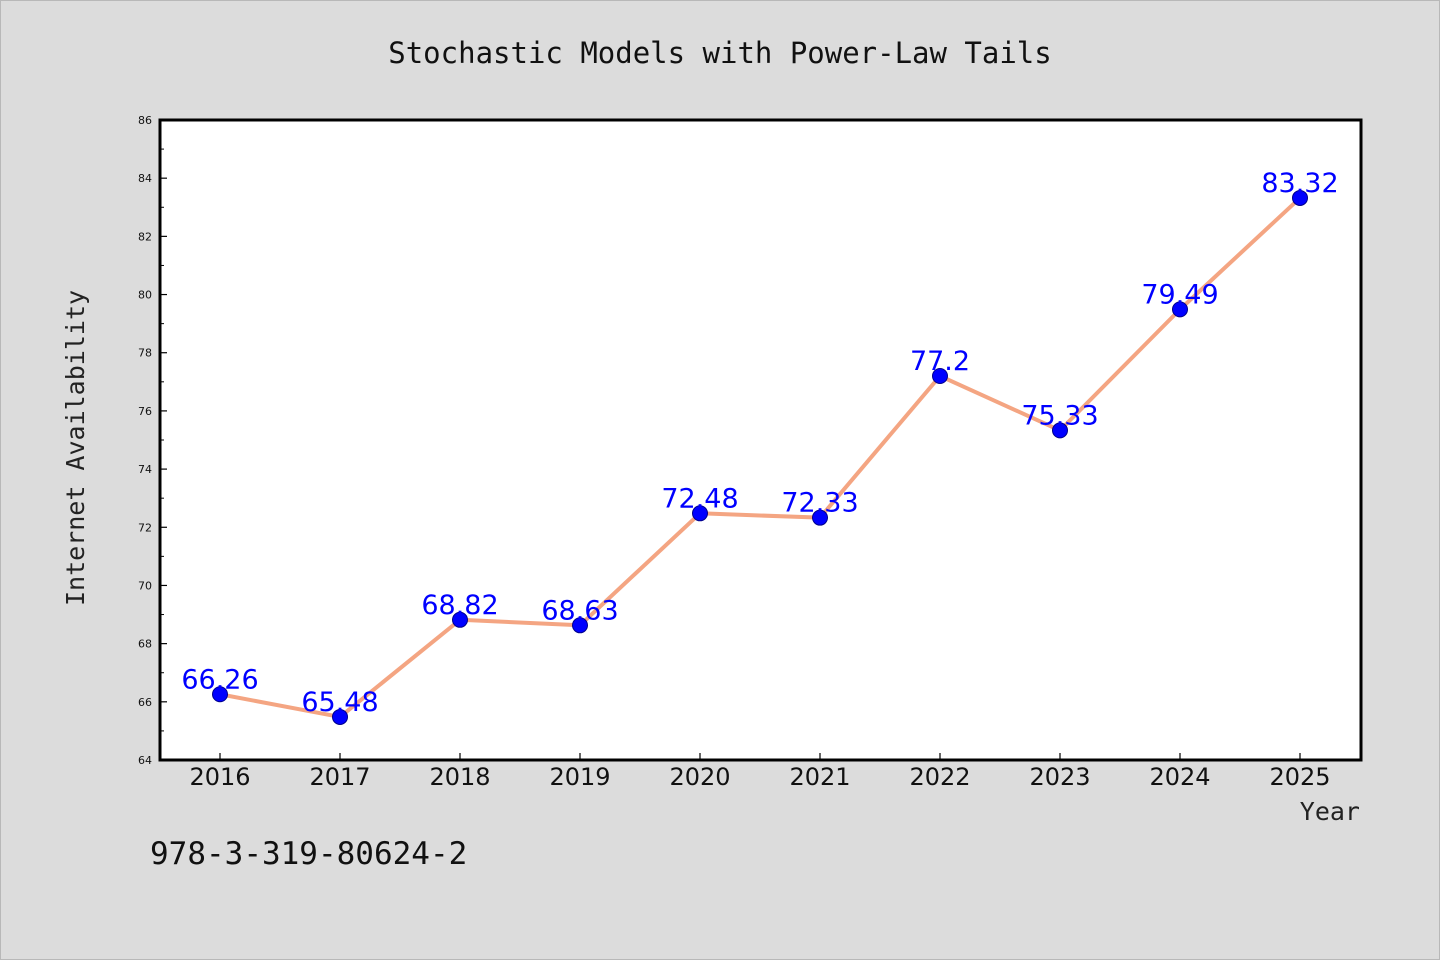 Image resolution: width=1440 pixels, height=960 pixels. Describe the element at coordinates (145, 120) in the screenshot. I see `y-tick-label: 86` at that location.